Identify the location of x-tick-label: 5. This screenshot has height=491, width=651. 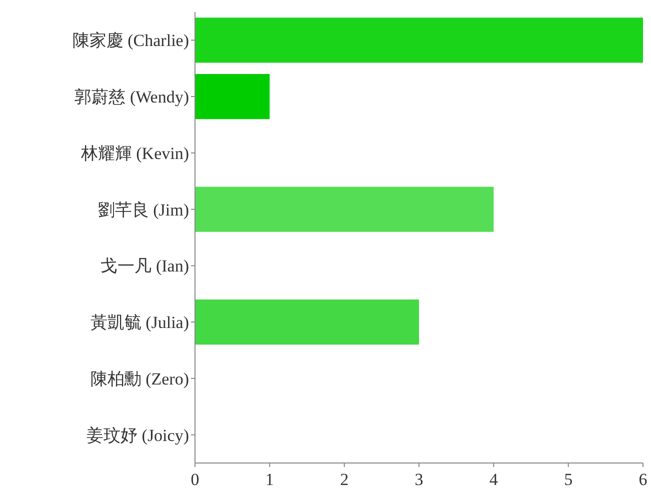
(568, 479).